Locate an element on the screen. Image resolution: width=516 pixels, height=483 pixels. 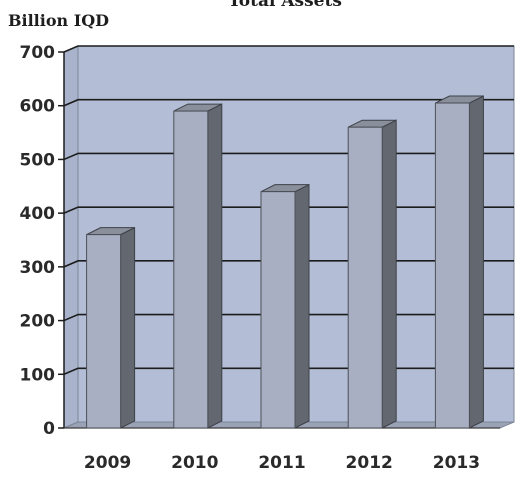
bar-front-2013 is located at coordinates (452, 265).